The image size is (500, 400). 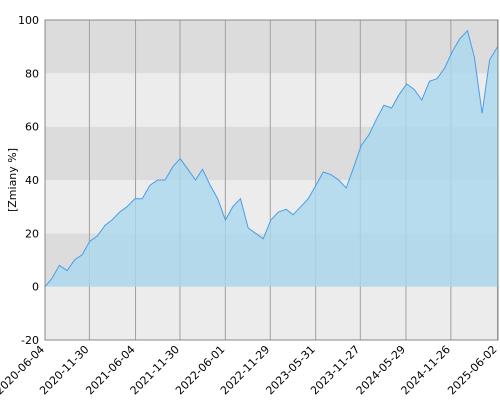 What do you see at coordinates (32, 180) in the screenshot?
I see `y-tick-label: 40` at bounding box center [32, 180].